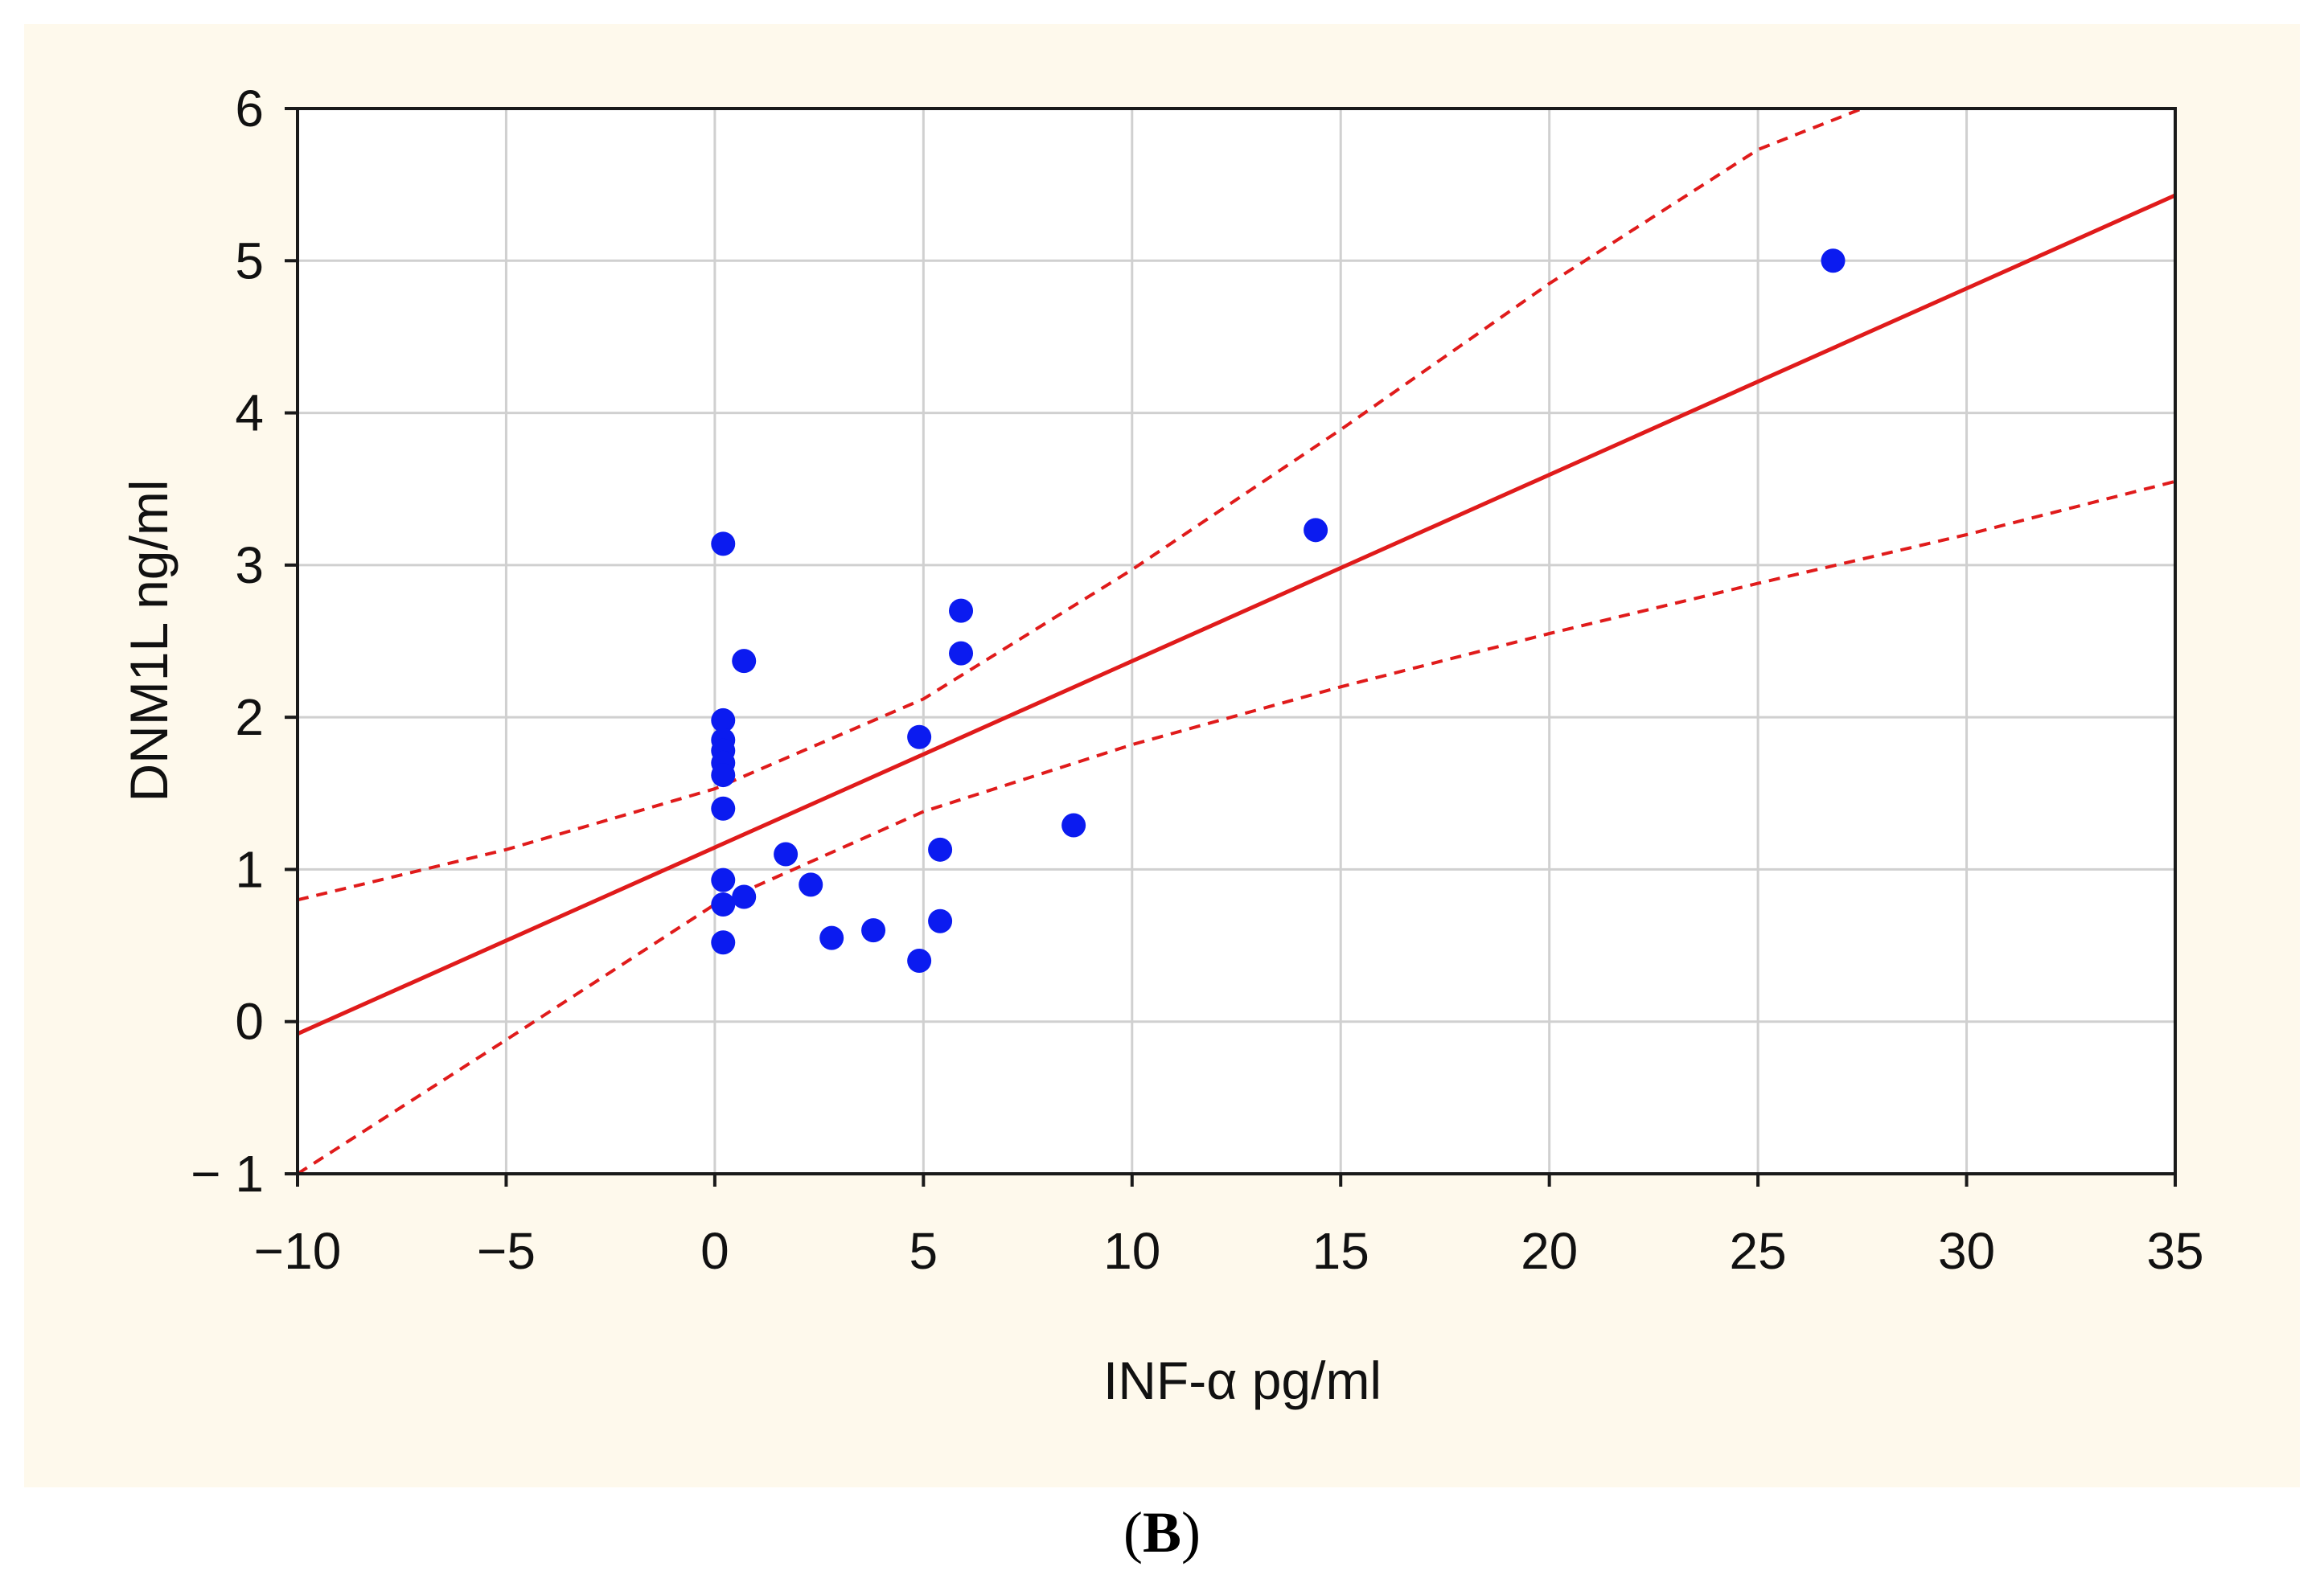  What do you see at coordinates (1191, 1533) in the screenshot?
I see `panel-label-close-paren: )` at bounding box center [1191, 1533].